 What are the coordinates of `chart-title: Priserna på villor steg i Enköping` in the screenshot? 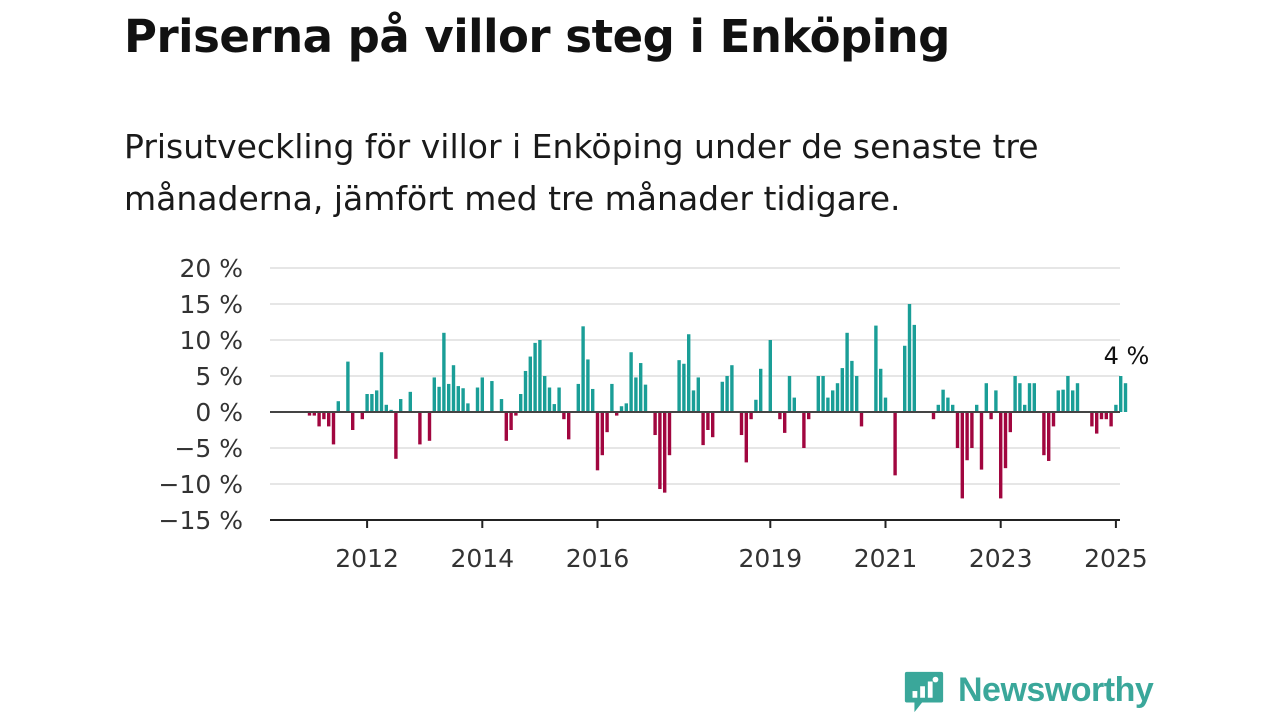 It's located at (537, 36).